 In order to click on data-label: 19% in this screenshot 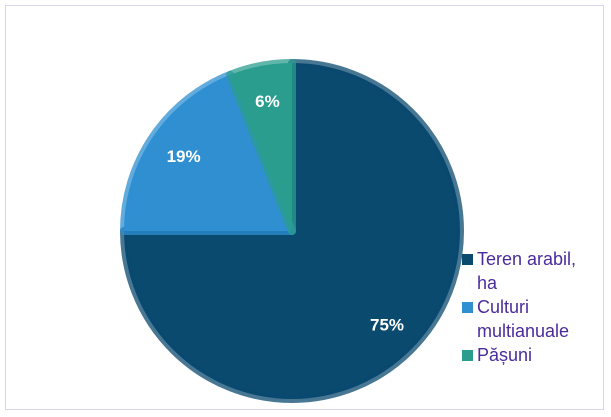, I will do `click(184, 156)`.